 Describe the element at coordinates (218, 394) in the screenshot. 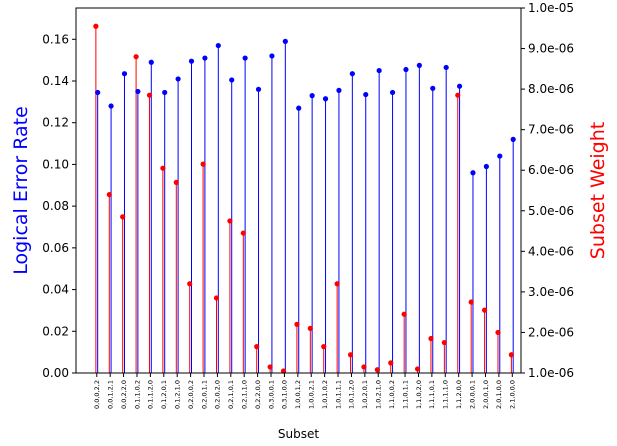

I see `x-tick-label: 0,2,0,2,0` at that location.